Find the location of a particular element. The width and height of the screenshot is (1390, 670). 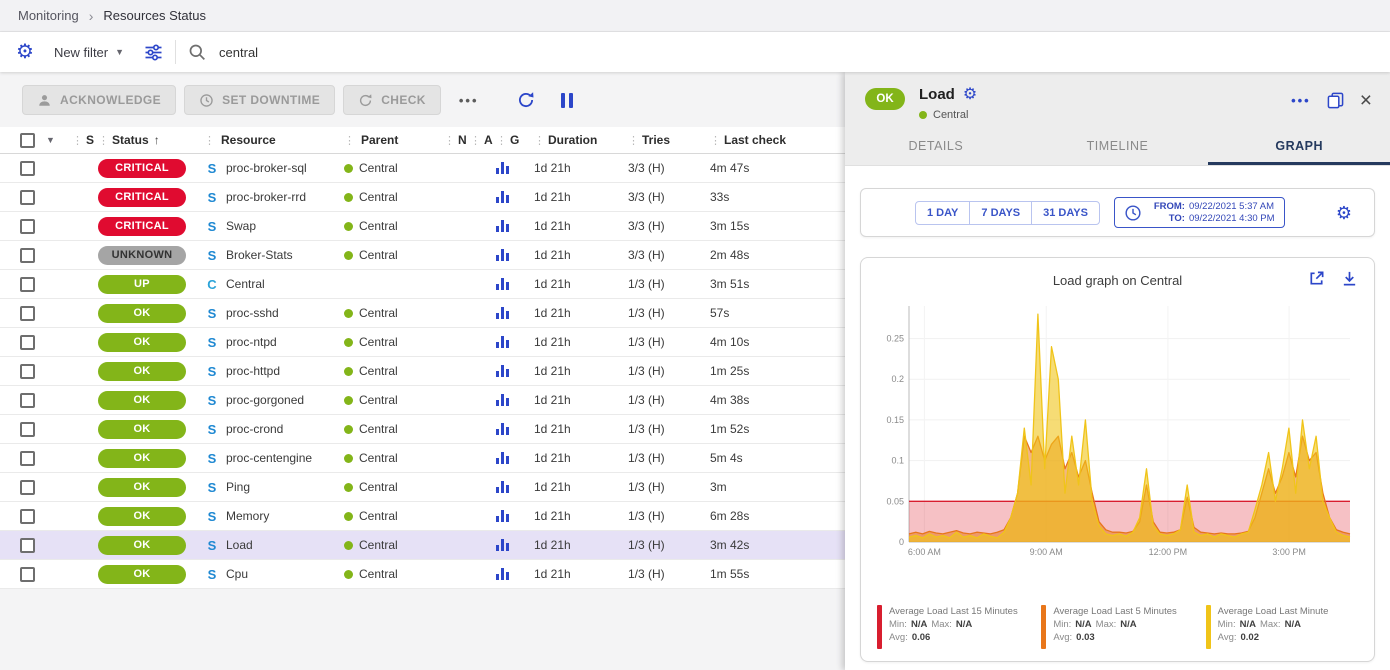

resource-name: proc-crond is located at coordinates (255, 429).